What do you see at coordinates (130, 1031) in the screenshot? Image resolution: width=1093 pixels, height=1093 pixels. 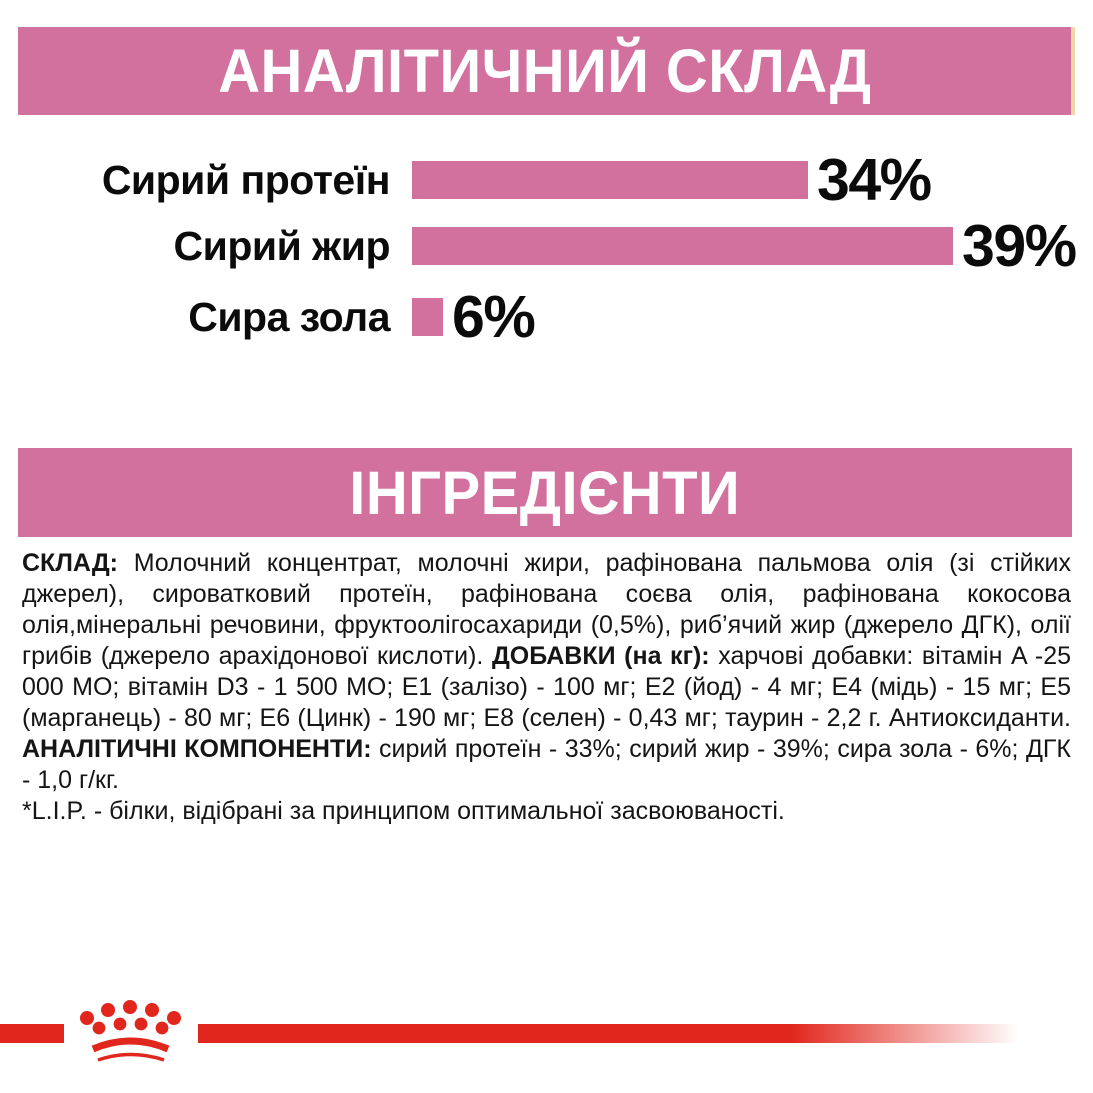 I see `crown-logo-icon` at bounding box center [130, 1031].